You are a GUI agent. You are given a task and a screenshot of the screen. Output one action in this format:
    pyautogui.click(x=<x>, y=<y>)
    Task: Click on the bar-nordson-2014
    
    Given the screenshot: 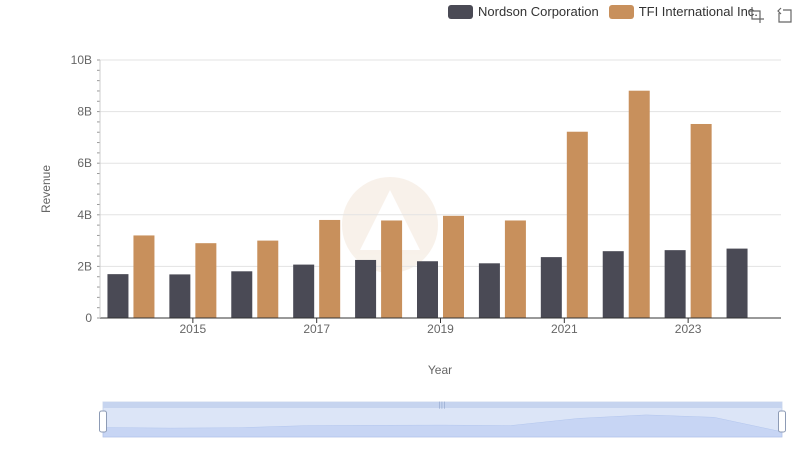 What is the action you would take?
    pyautogui.click(x=118, y=296)
    